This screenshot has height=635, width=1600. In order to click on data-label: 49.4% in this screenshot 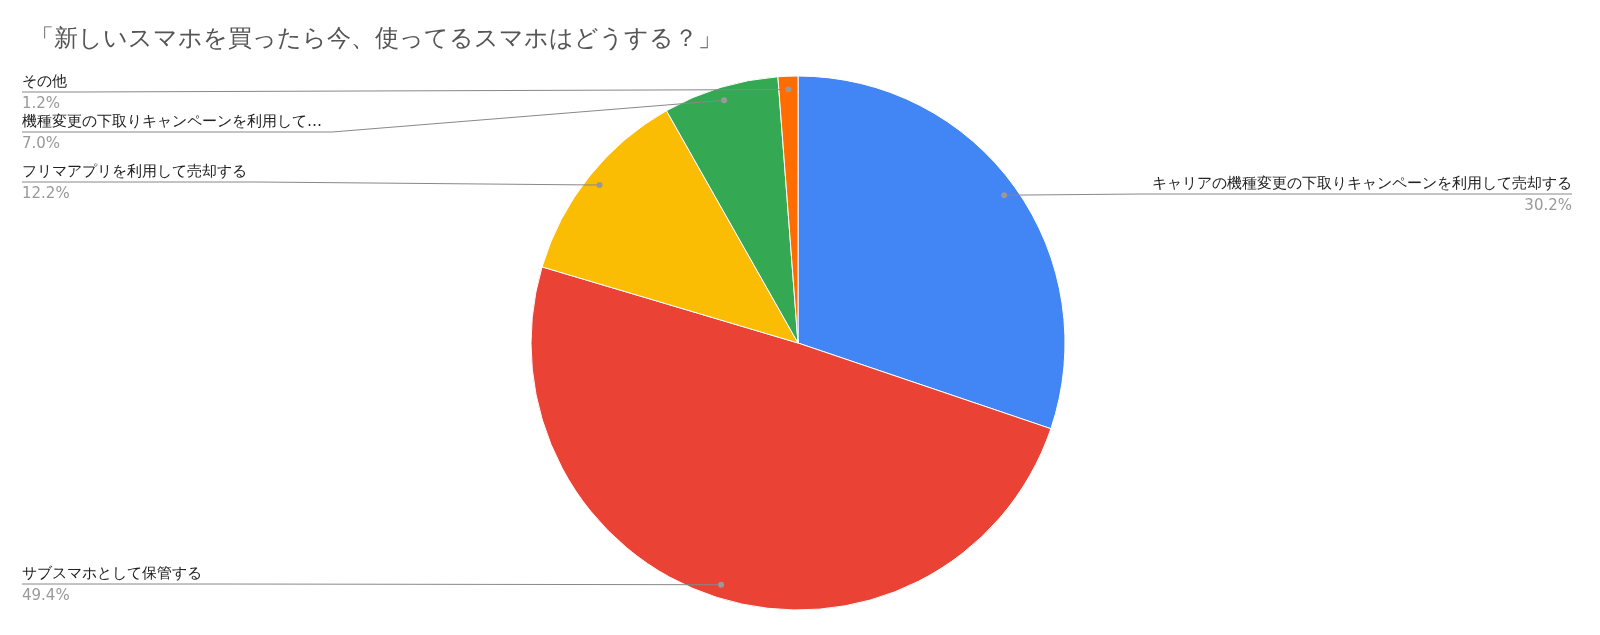, I will do `click(46, 595)`.